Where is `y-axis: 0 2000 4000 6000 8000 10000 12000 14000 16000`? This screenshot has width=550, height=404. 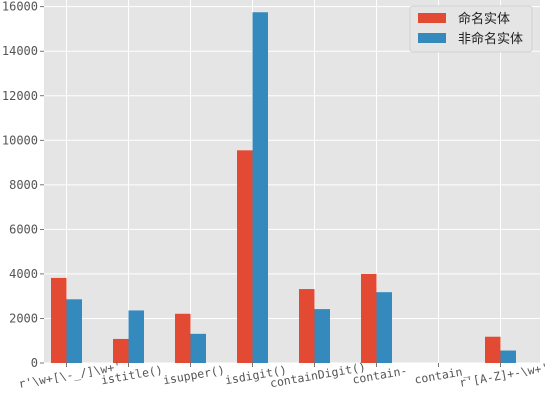
y-axis: 0 2000 4000 6000 8000 10000 12000 14000 16000 is located at coordinates (23, 185).